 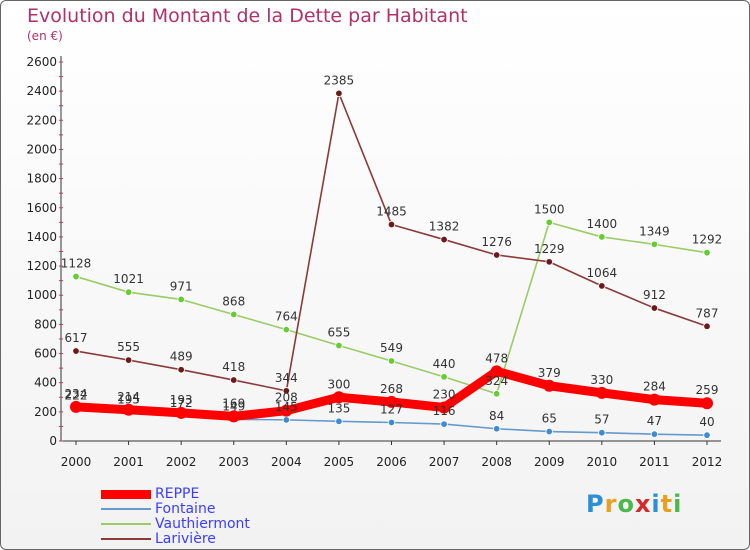 I want to click on data-label-lariviere: 1485, so click(x=391, y=212).